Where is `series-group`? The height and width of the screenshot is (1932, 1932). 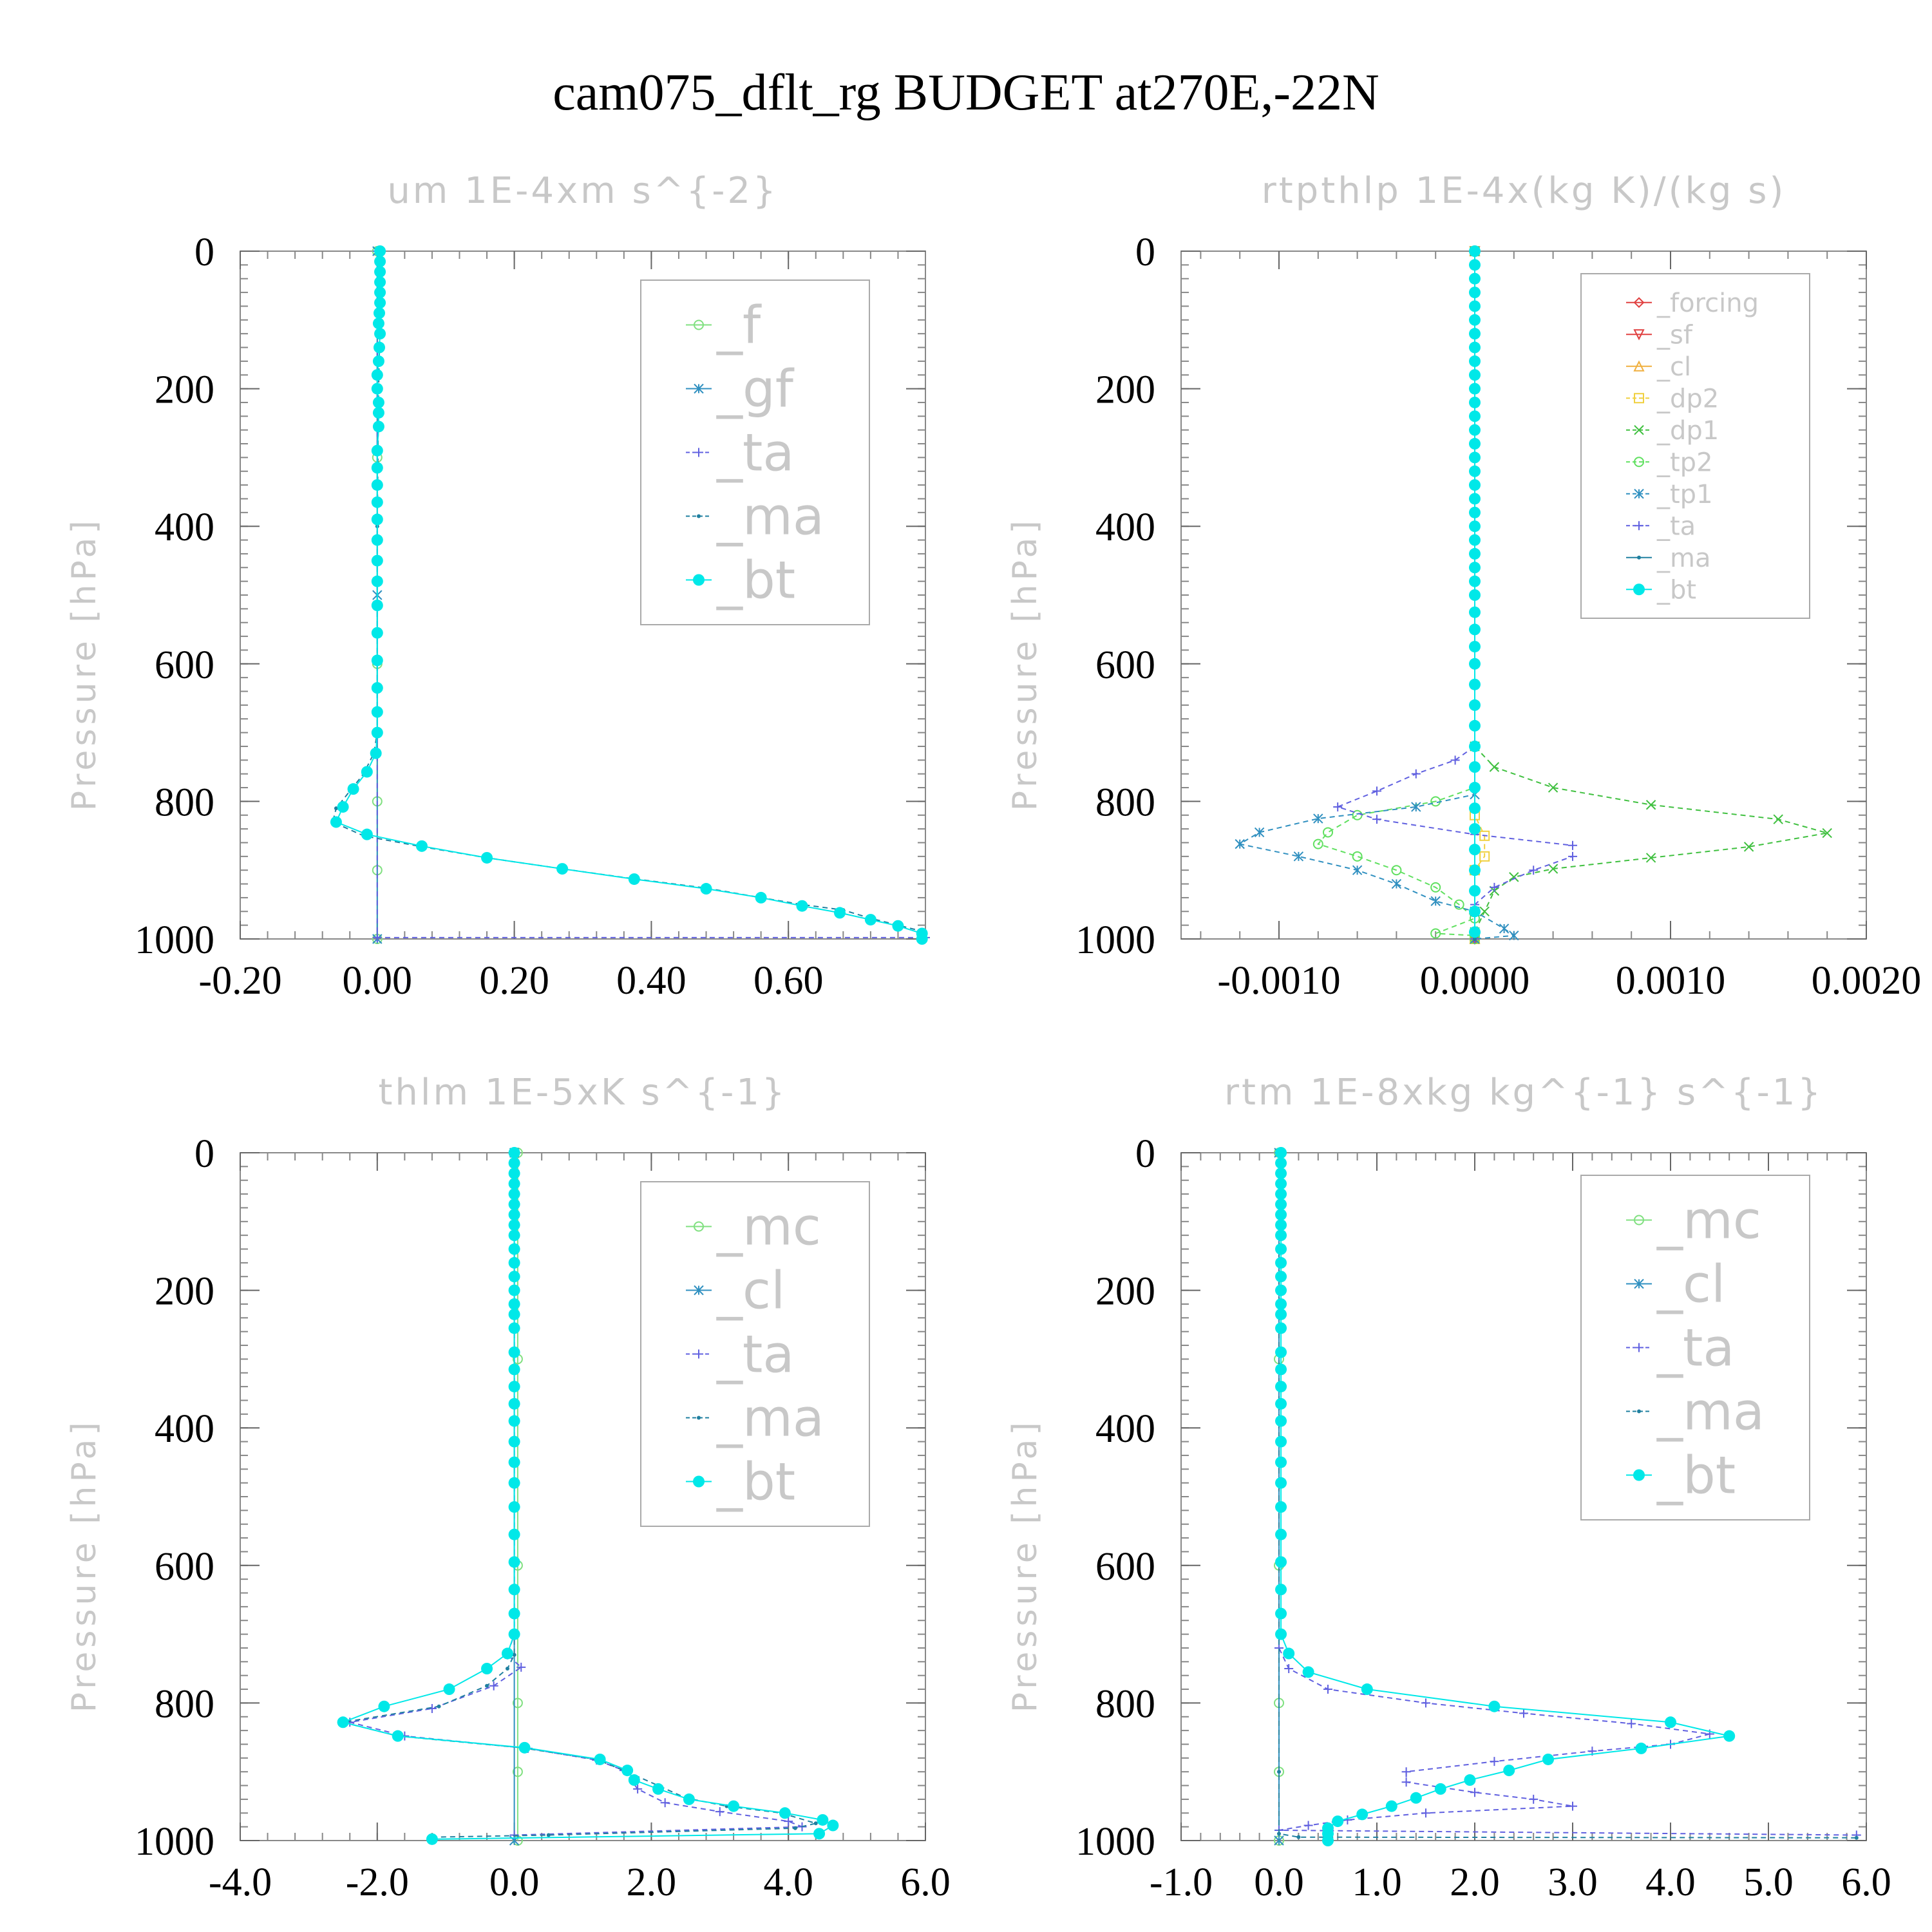 series-group is located at coordinates (630, 595).